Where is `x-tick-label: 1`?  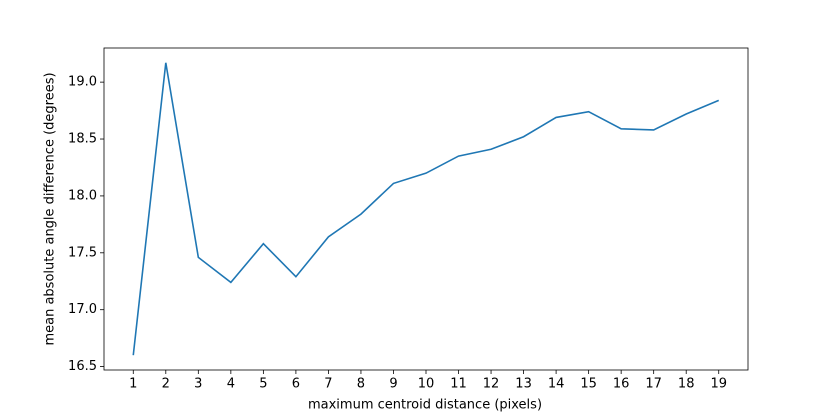 x-tick-label: 1 is located at coordinates (133, 384).